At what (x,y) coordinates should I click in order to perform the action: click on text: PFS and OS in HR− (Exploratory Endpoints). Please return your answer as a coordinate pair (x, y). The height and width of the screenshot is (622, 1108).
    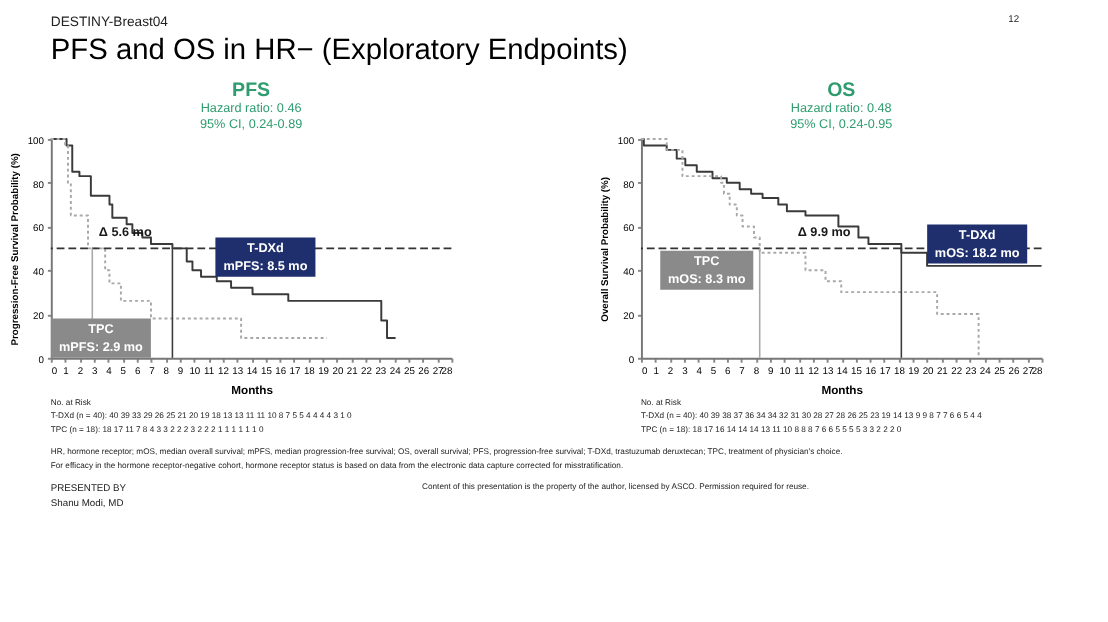
    Looking at the image, I should click on (339, 50).